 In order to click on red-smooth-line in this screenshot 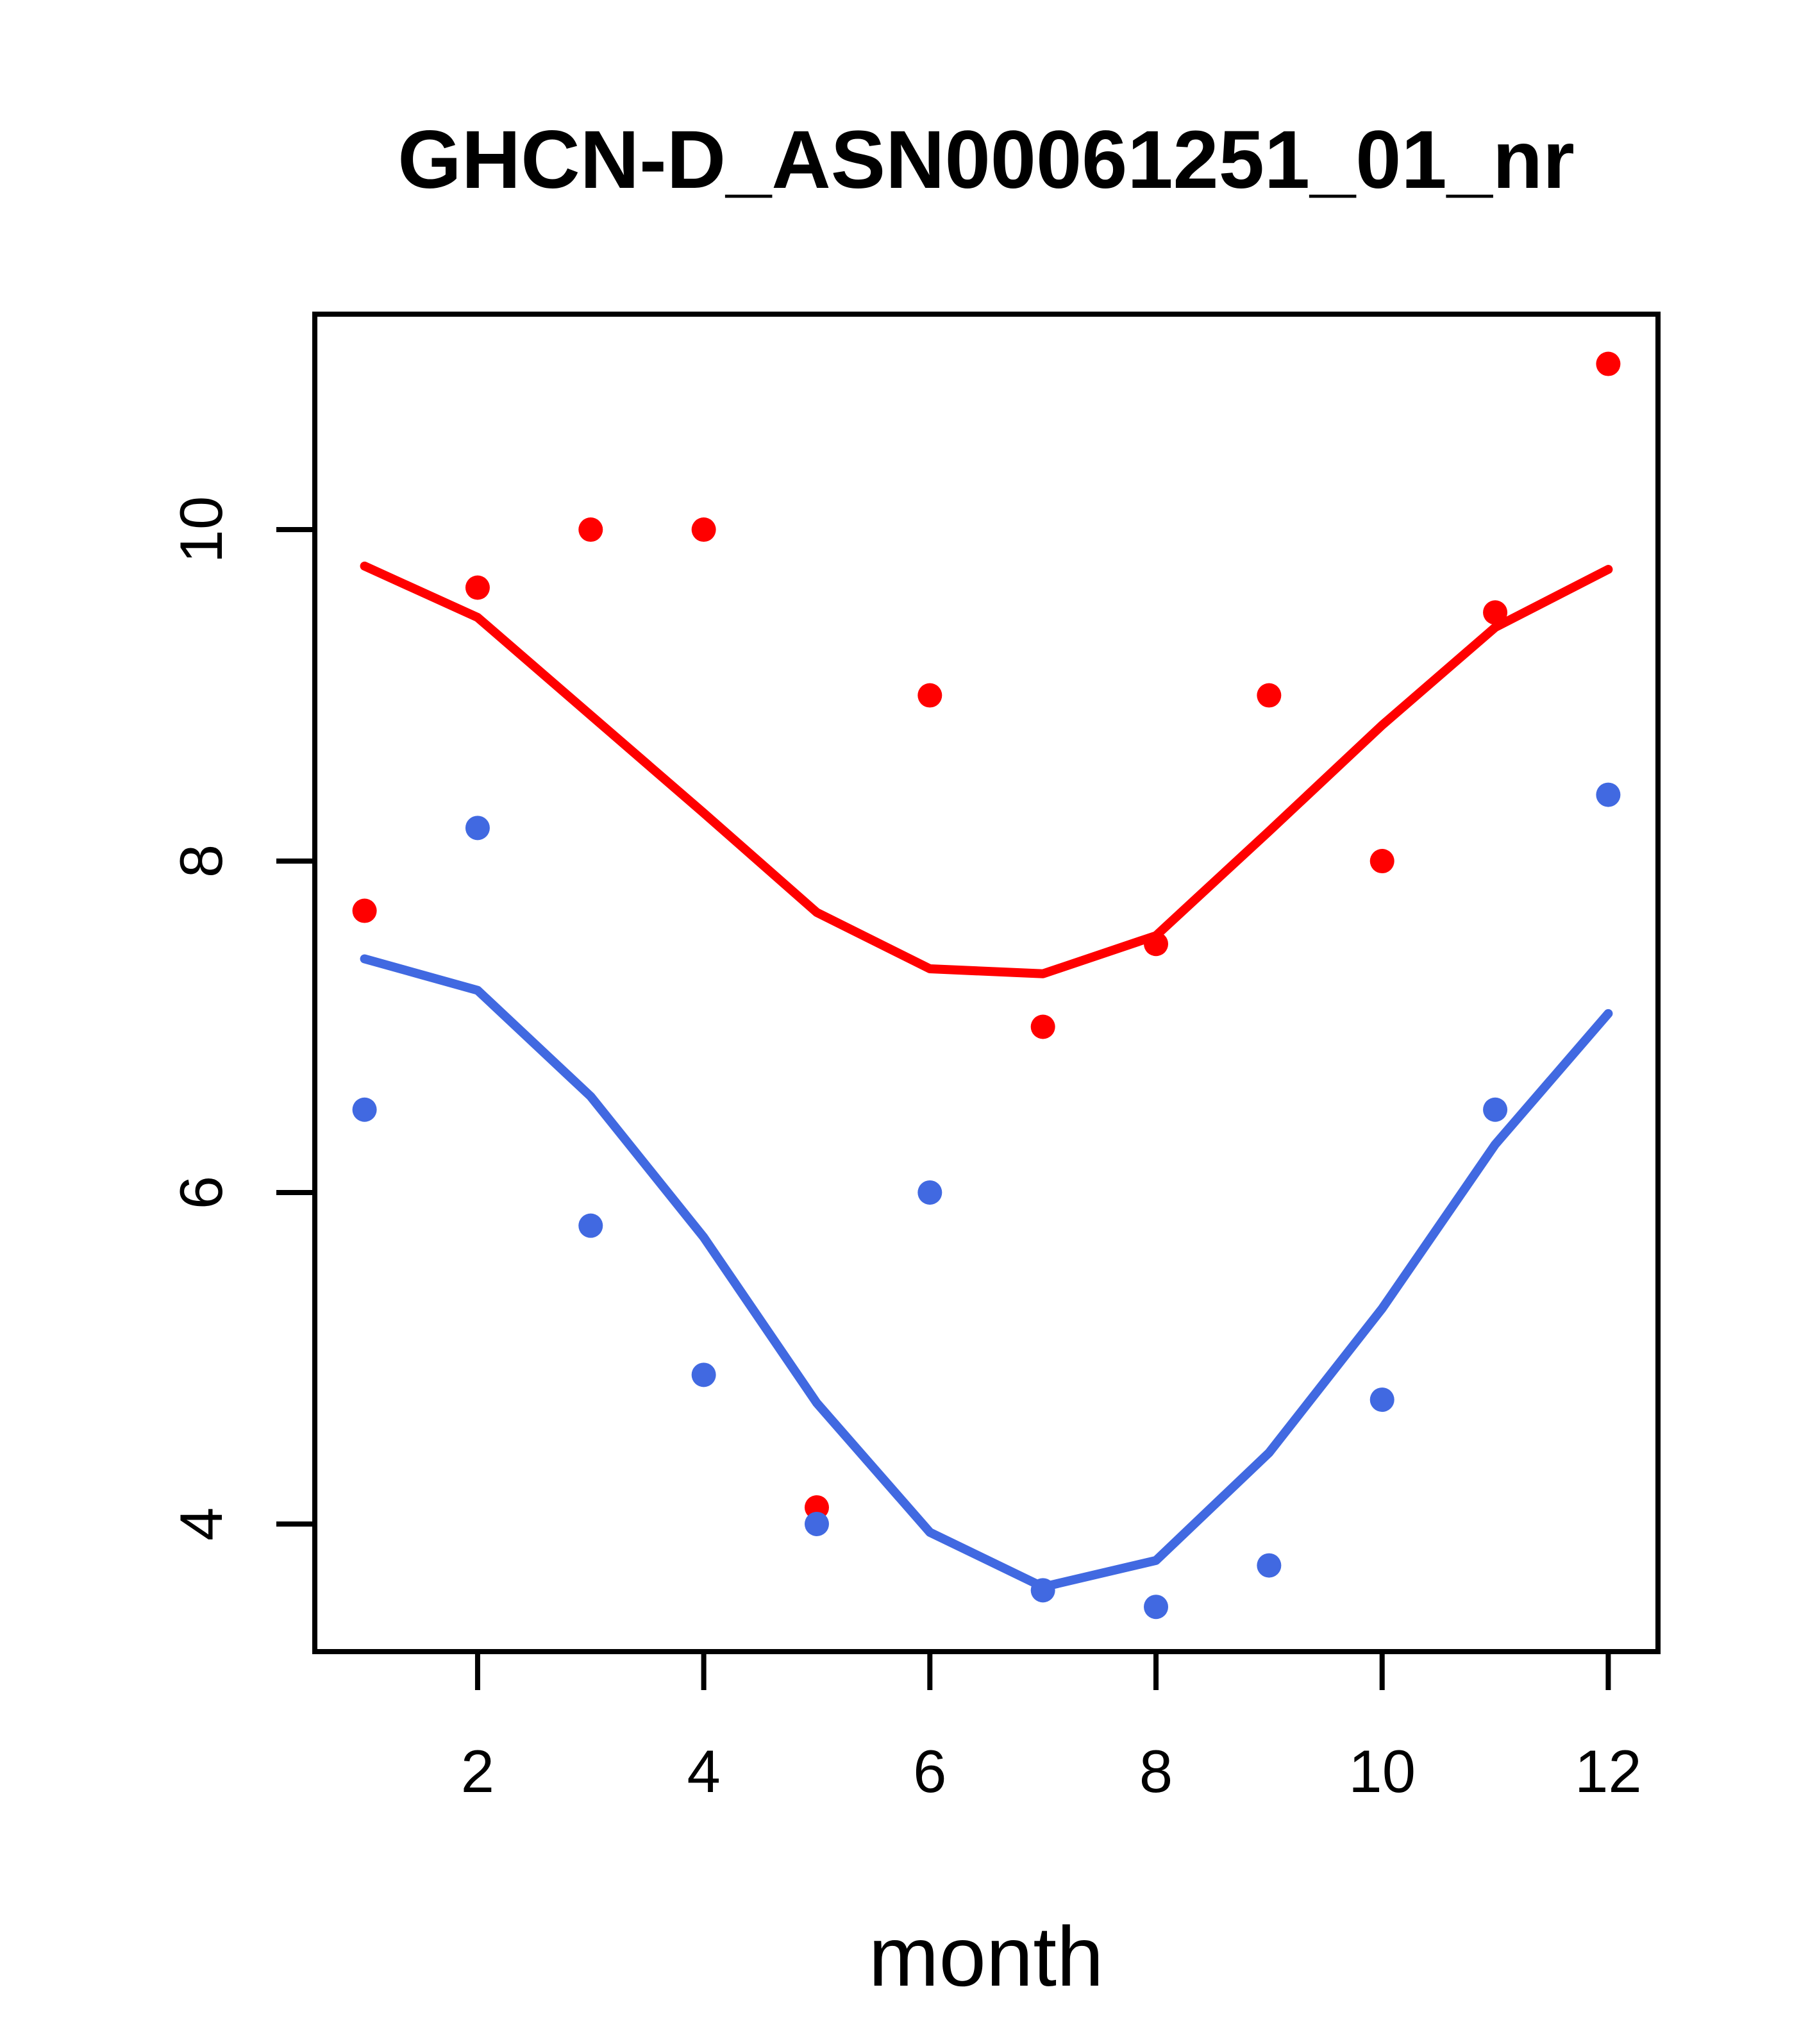, I will do `click(986, 770)`.